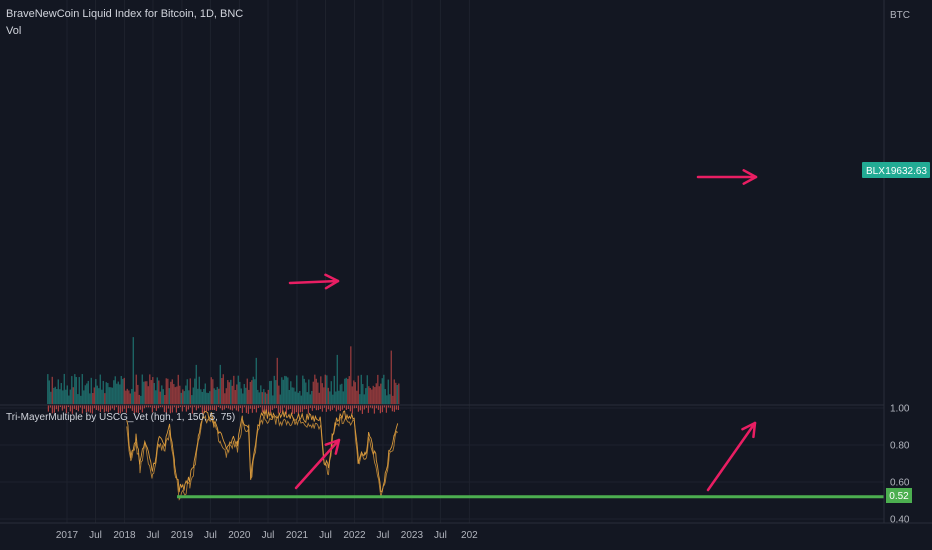 Image resolution: width=932 pixels, height=550 pixels. What do you see at coordinates (900, 465) in the screenshot?
I see `indicator-axis: 1.00 0.80 0.60 0.40` at bounding box center [900, 465].